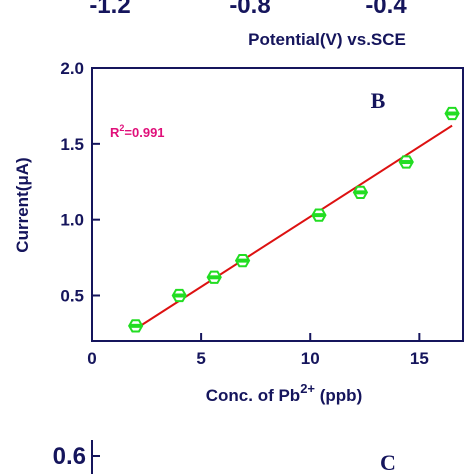 The width and height of the screenshot is (474, 474). What do you see at coordinates (22, 204) in the screenshot?
I see `y-axis-title: Current(μA)` at bounding box center [22, 204].